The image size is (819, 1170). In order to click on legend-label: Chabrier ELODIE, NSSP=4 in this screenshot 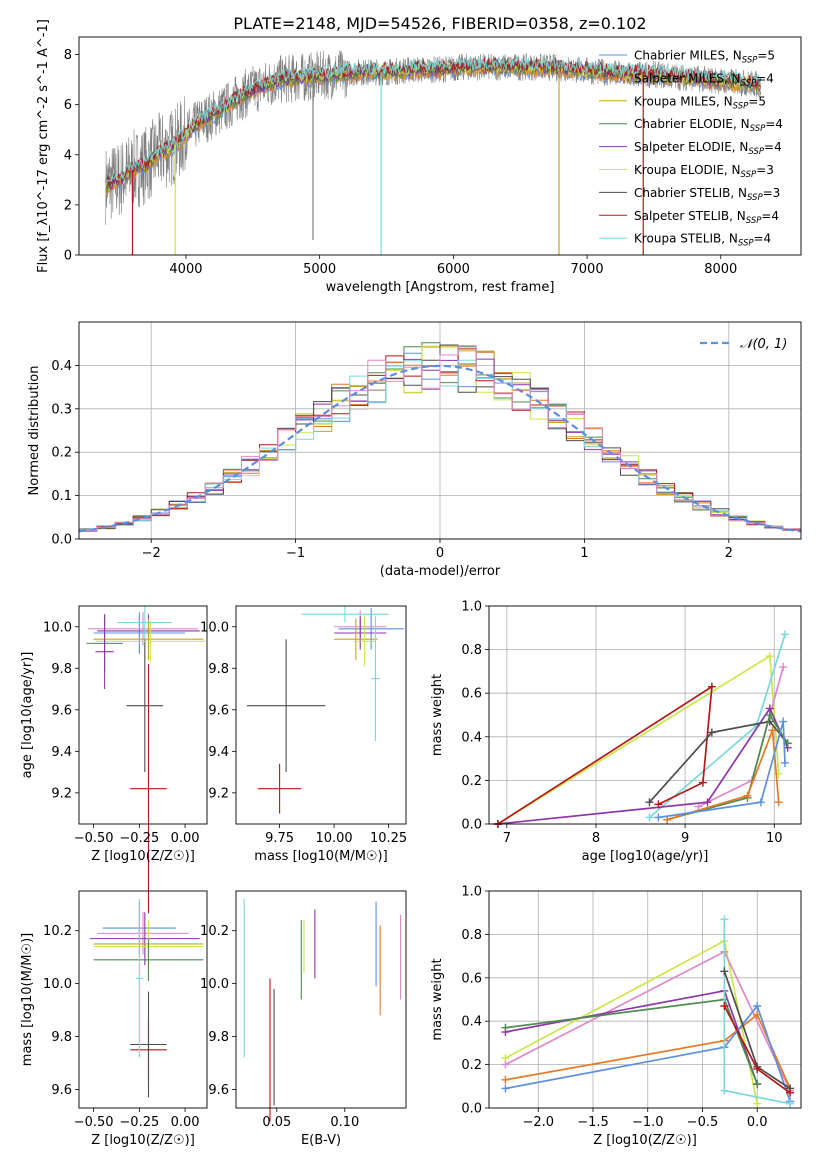, I will do `click(708, 125)`.